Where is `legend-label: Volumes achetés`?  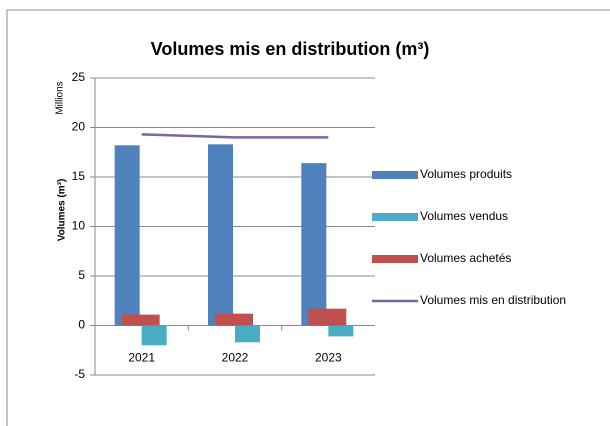
legend-label: Volumes achetés is located at coordinates (465, 258).